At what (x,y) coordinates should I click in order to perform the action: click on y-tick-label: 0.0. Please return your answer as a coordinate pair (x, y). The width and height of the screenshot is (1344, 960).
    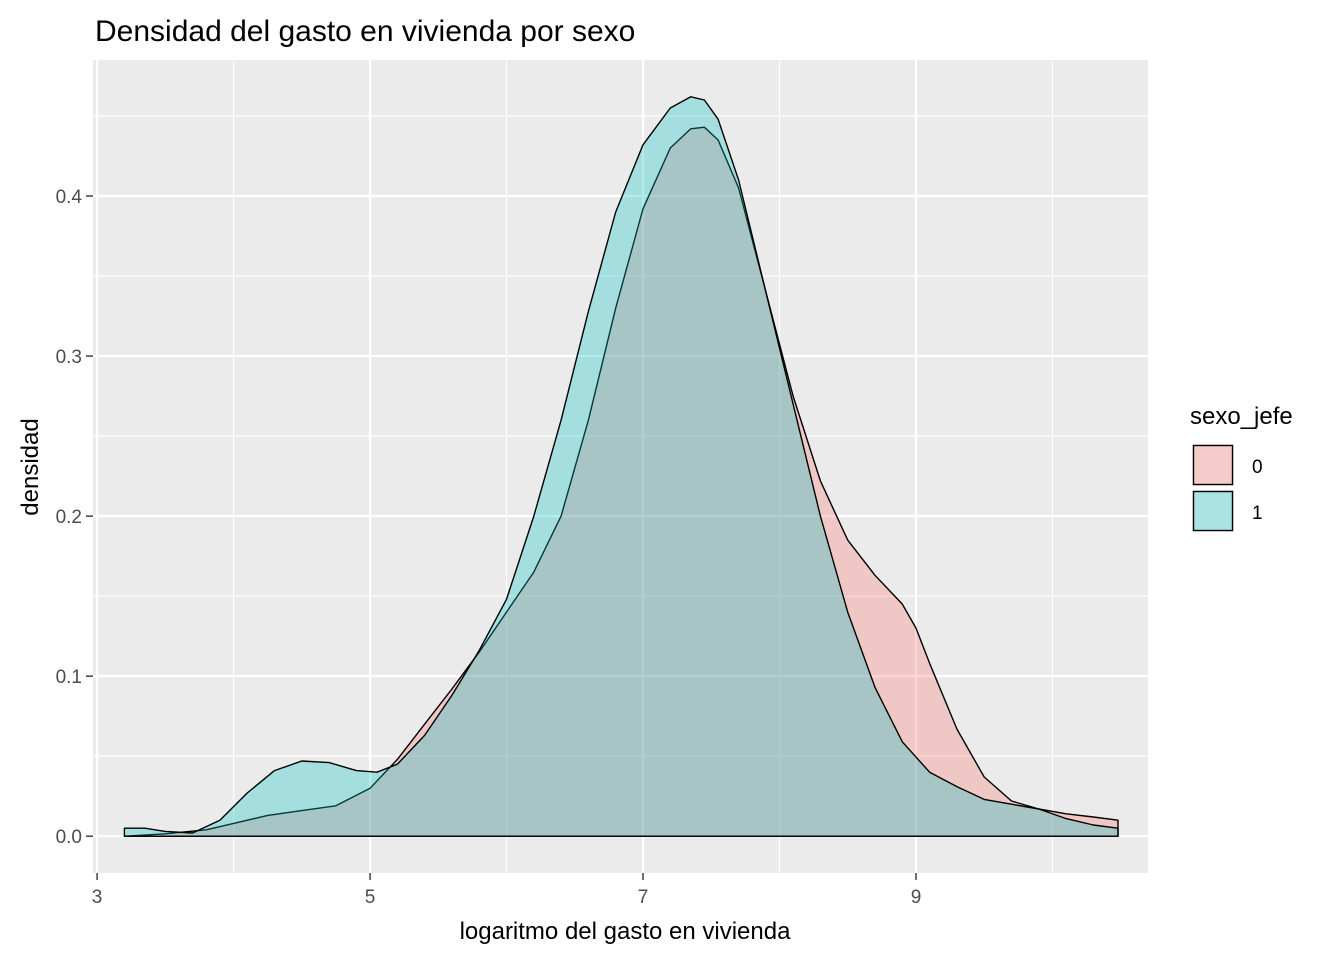
    Looking at the image, I should click on (69, 837).